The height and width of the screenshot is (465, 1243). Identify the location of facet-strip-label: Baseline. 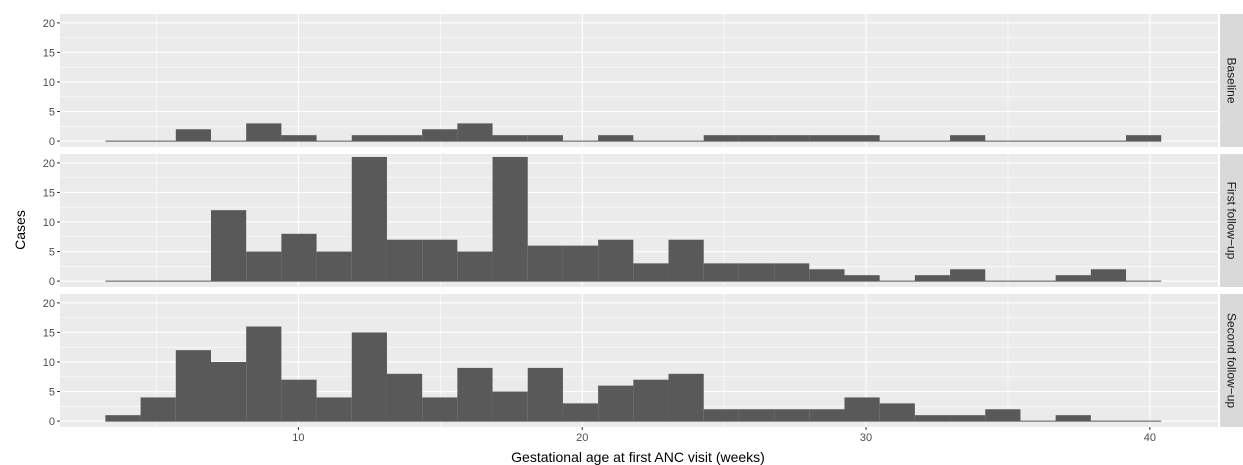
(1232, 80).